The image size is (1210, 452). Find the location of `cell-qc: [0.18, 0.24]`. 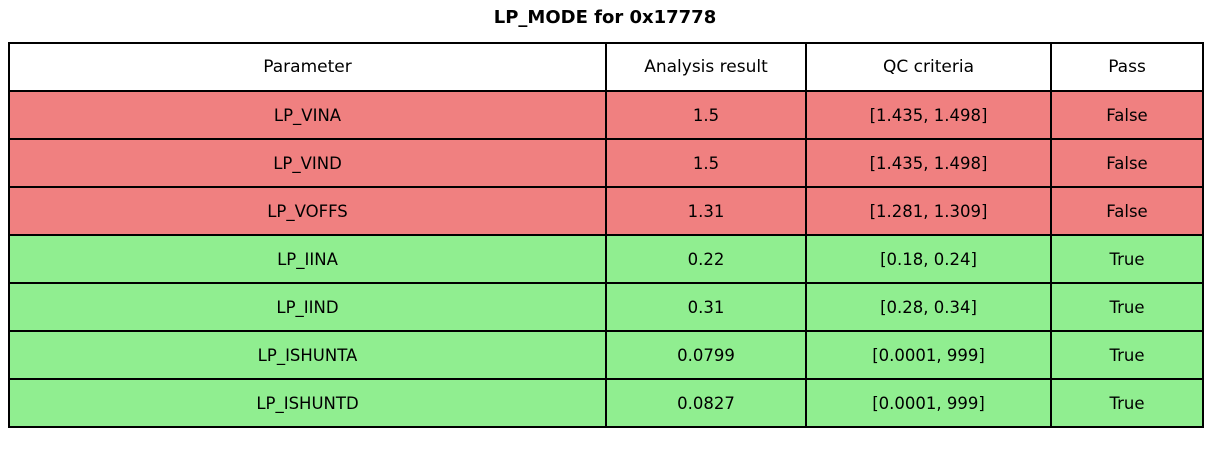

cell-qc: [0.18, 0.24] is located at coordinates (928, 259).